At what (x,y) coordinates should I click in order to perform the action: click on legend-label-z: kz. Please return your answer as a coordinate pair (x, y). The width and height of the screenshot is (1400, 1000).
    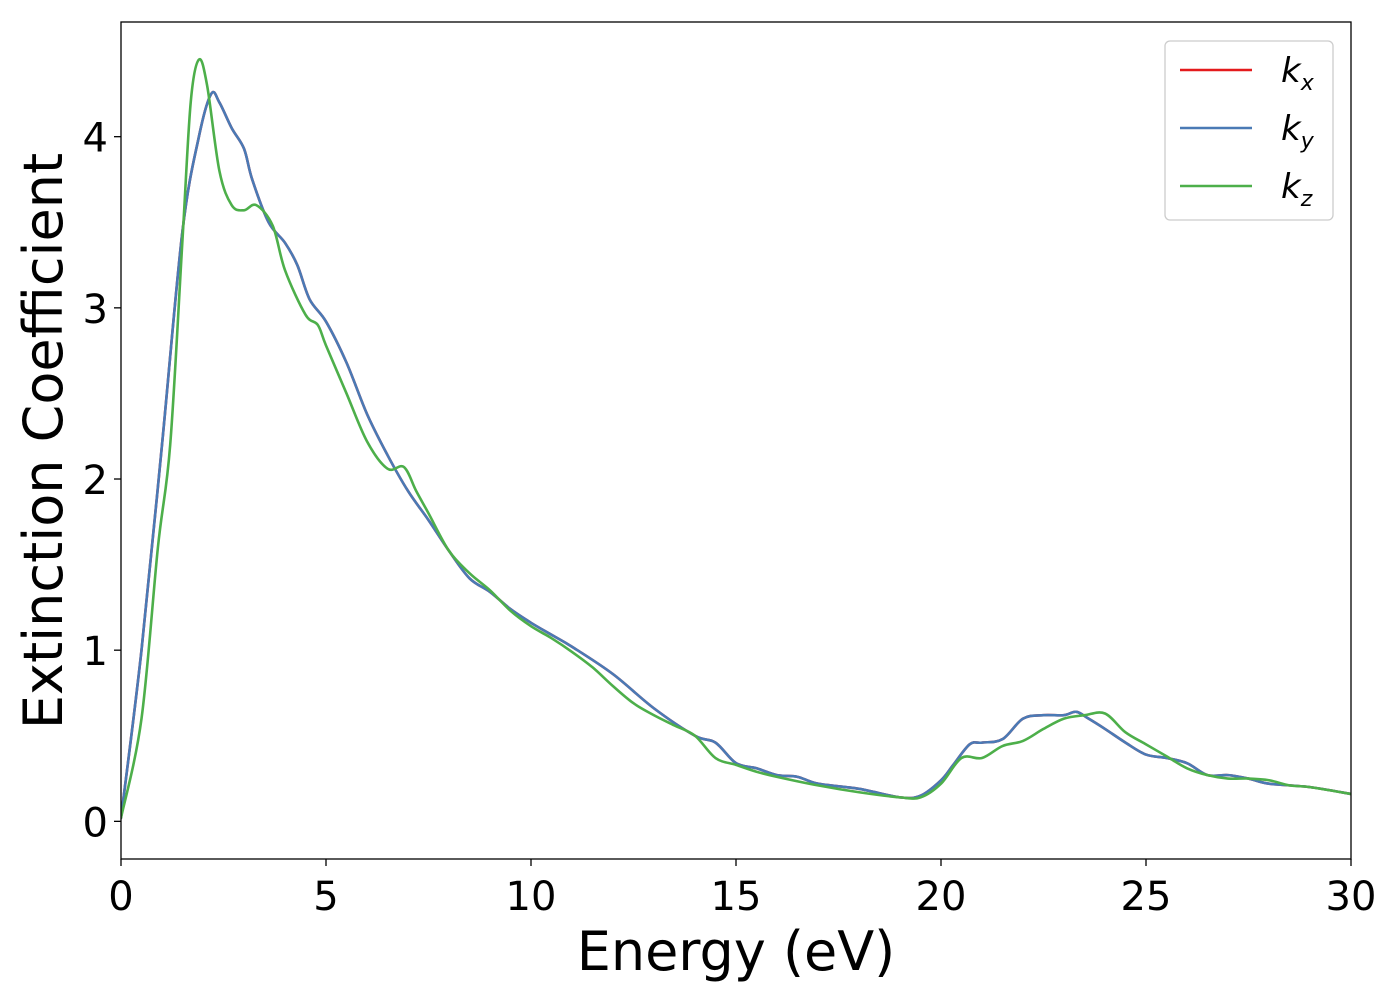
    Looking at the image, I should click on (1297, 189).